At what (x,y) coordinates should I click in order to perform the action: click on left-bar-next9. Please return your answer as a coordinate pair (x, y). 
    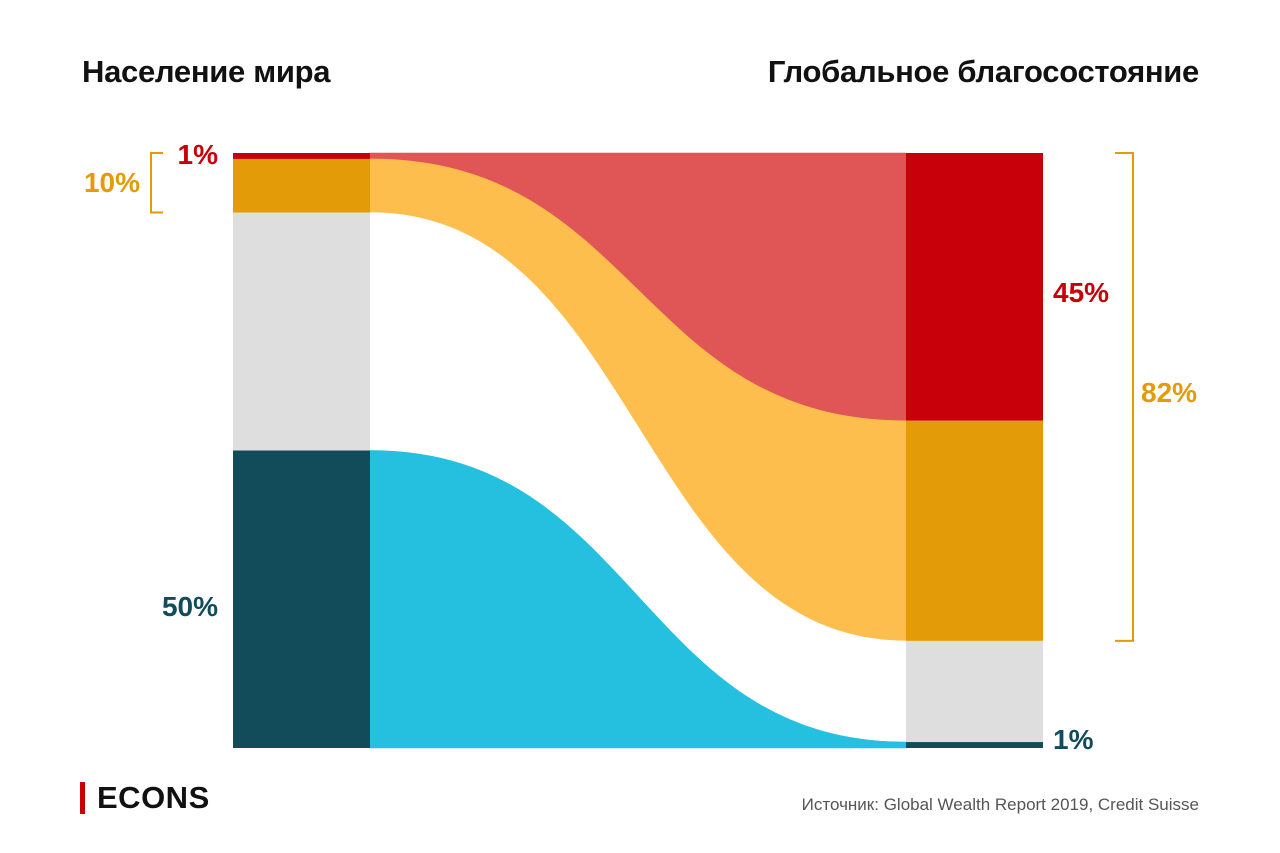
    Looking at the image, I should click on (301, 185).